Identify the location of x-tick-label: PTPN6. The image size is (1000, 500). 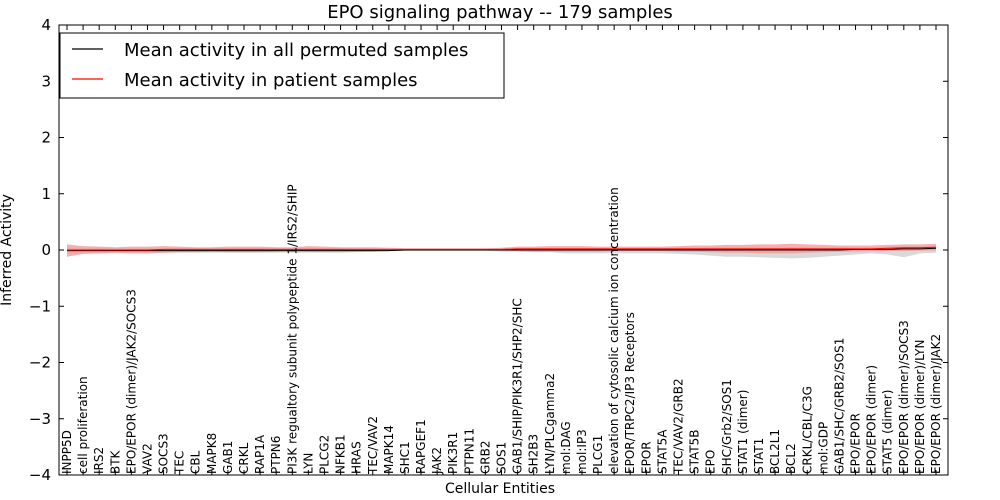
(276, 455).